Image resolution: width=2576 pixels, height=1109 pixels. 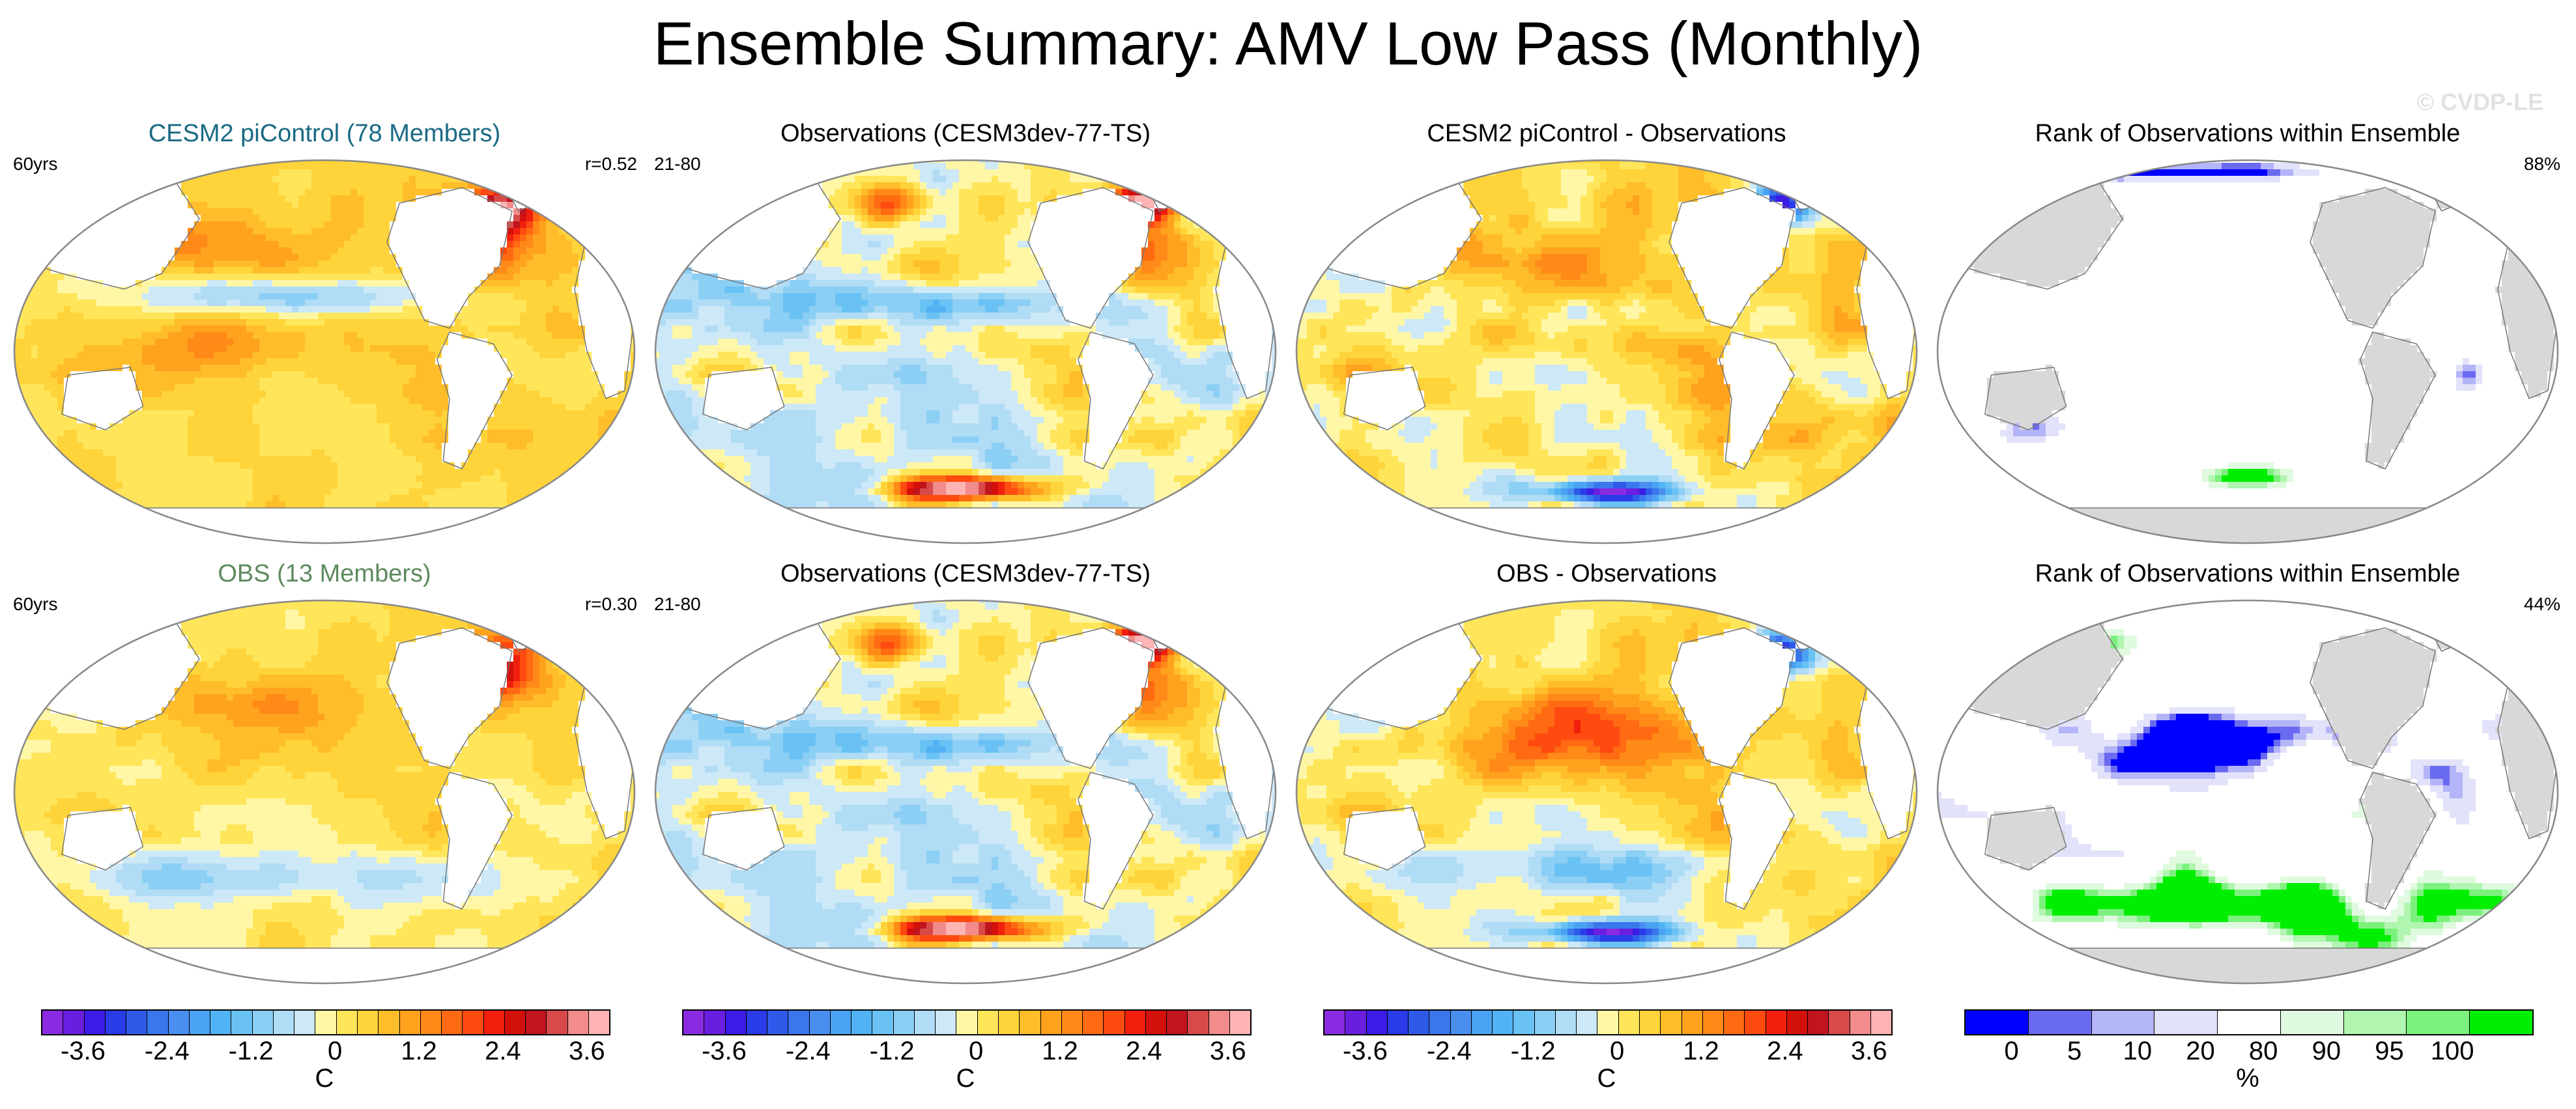 What do you see at coordinates (2074, 1051) in the screenshot?
I see `colorbar-tick-label: 5` at bounding box center [2074, 1051].